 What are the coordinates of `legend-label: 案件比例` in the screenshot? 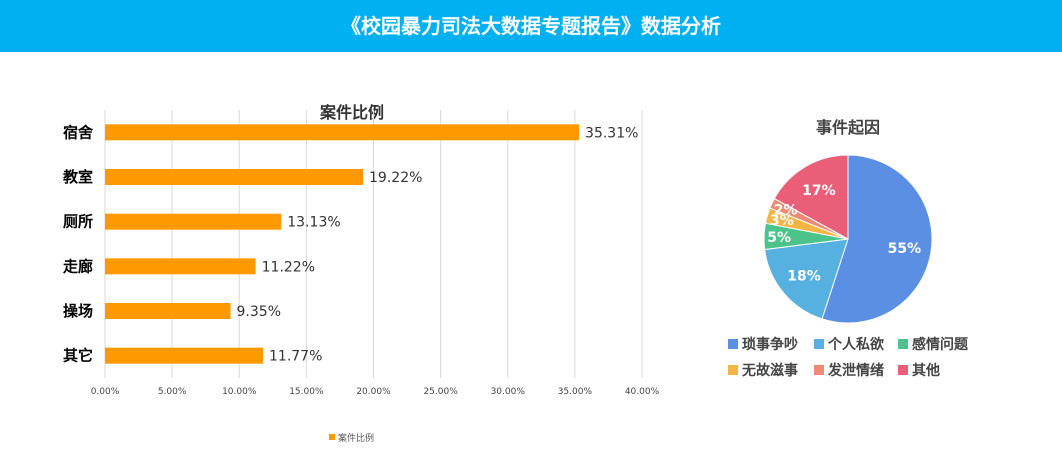 It's located at (356, 438).